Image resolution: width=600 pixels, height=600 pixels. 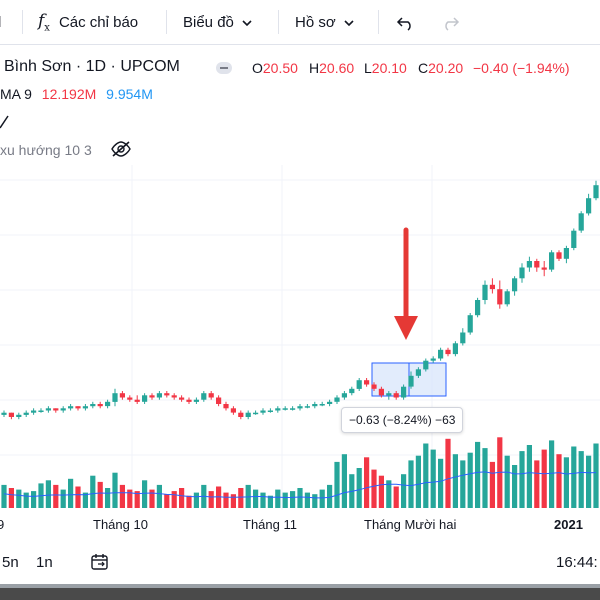 I want to click on toolbar-partial-item: l, so click(x=0, y=22).